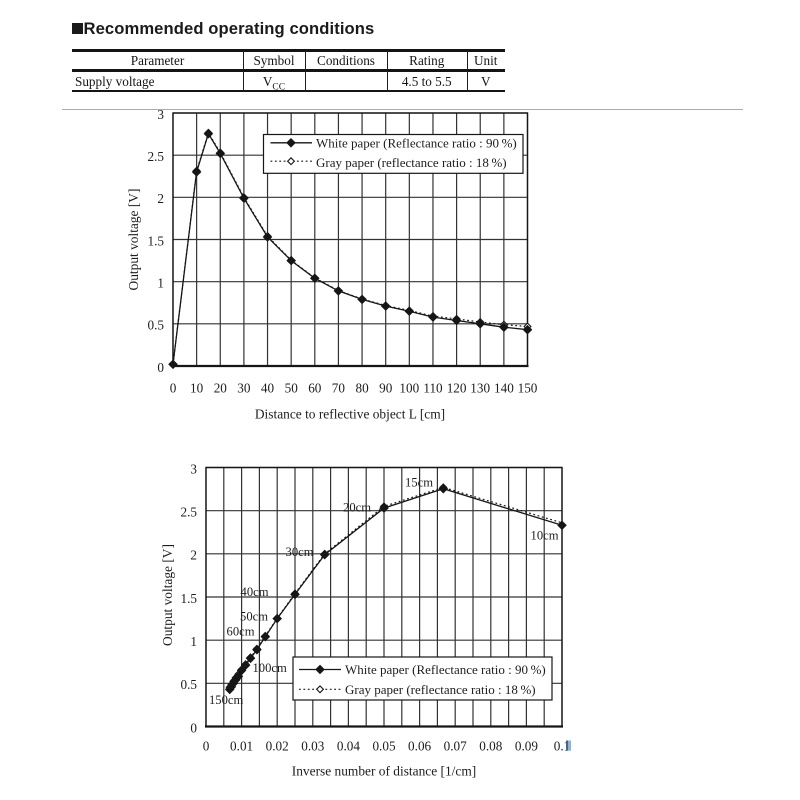 This screenshot has height=800, width=800. Describe the element at coordinates (270, 668) in the screenshot. I see `svg-text: 100cm` at that location.